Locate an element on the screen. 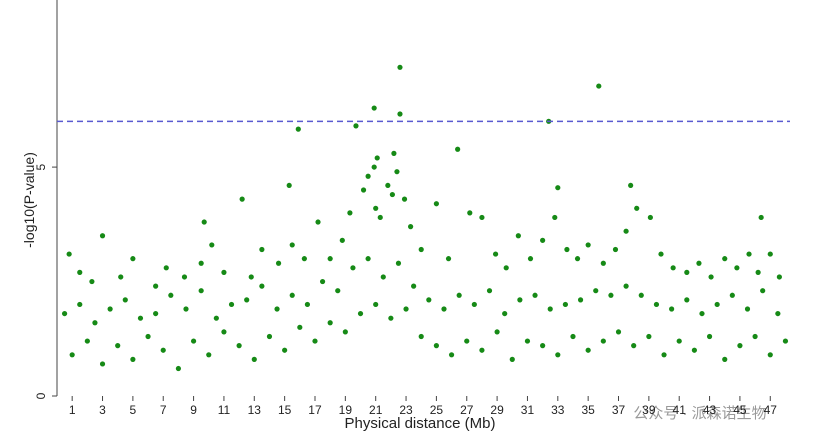 This screenshot has width=821, height=444. x-tick-label: 9 is located at coordinates (193, 410).